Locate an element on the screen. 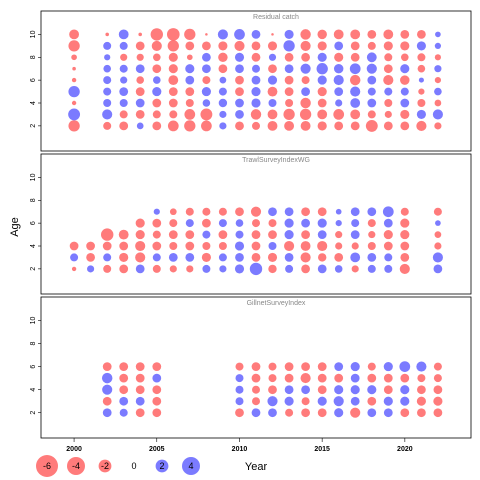 The height and width of the screenshot is (480, 480). y-tick-label: 2 is located at coordinates (33, 269).